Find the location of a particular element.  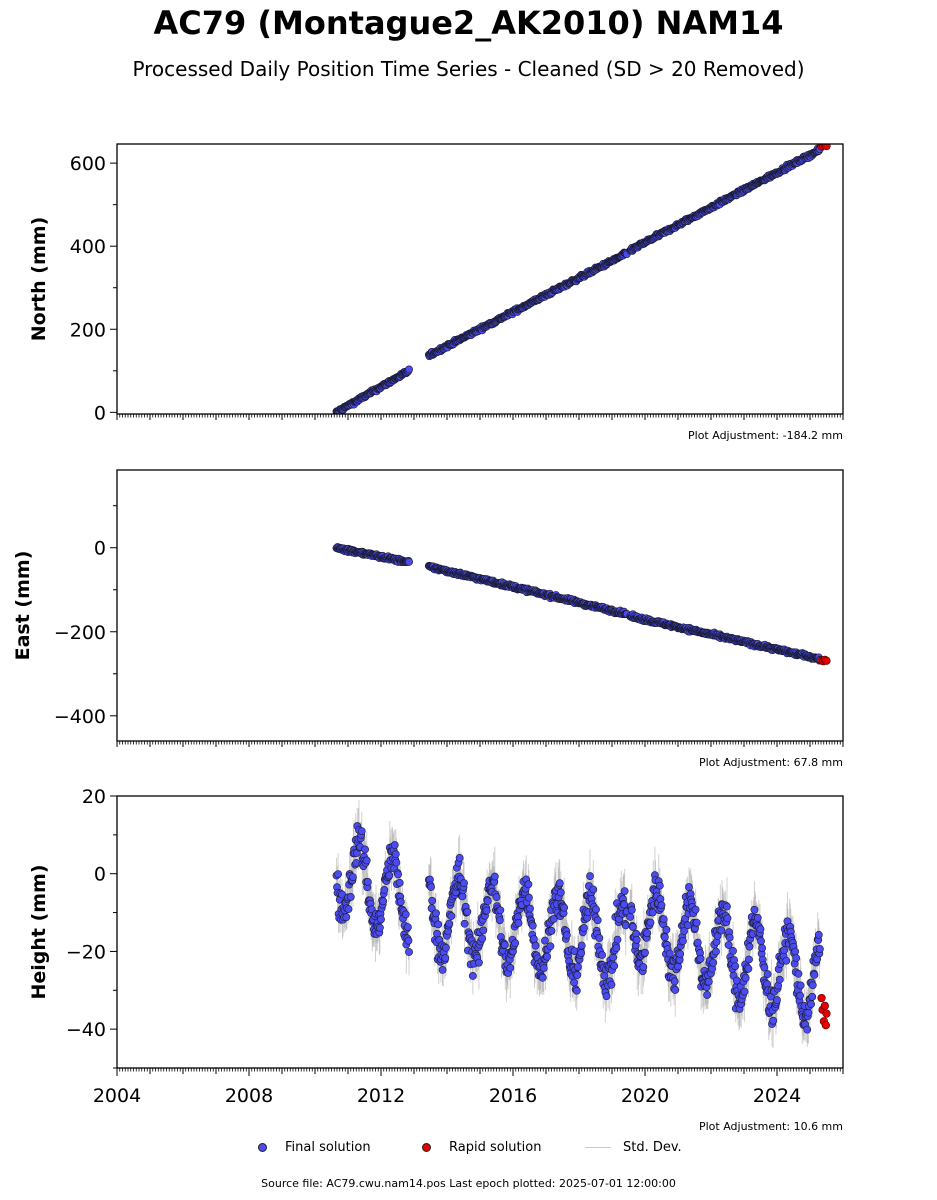

y-axis-label: North (mm) is located at coordinates (39, 279).